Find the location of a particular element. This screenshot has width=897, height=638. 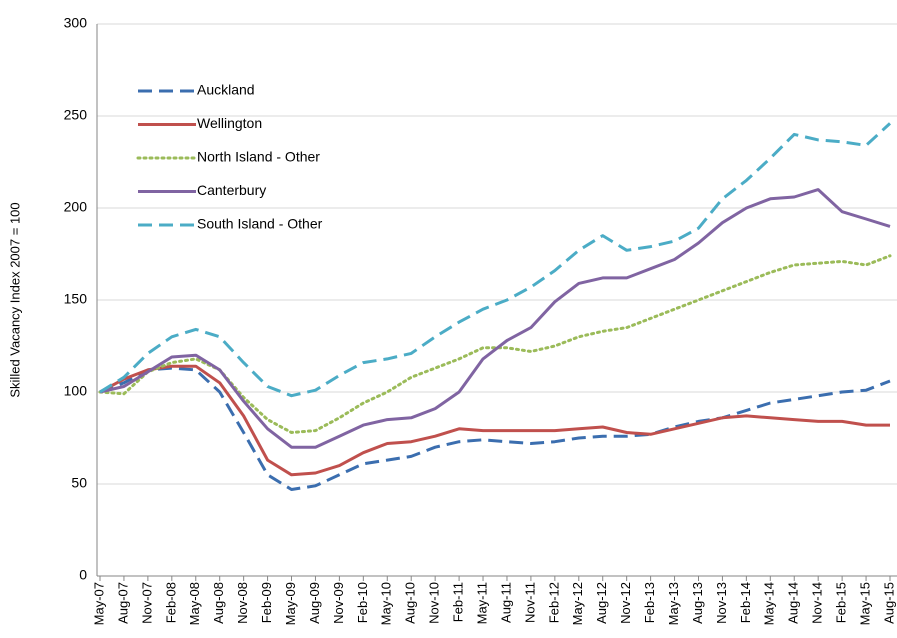

legend-label: Canterbury is located at coordinates (231, 190).